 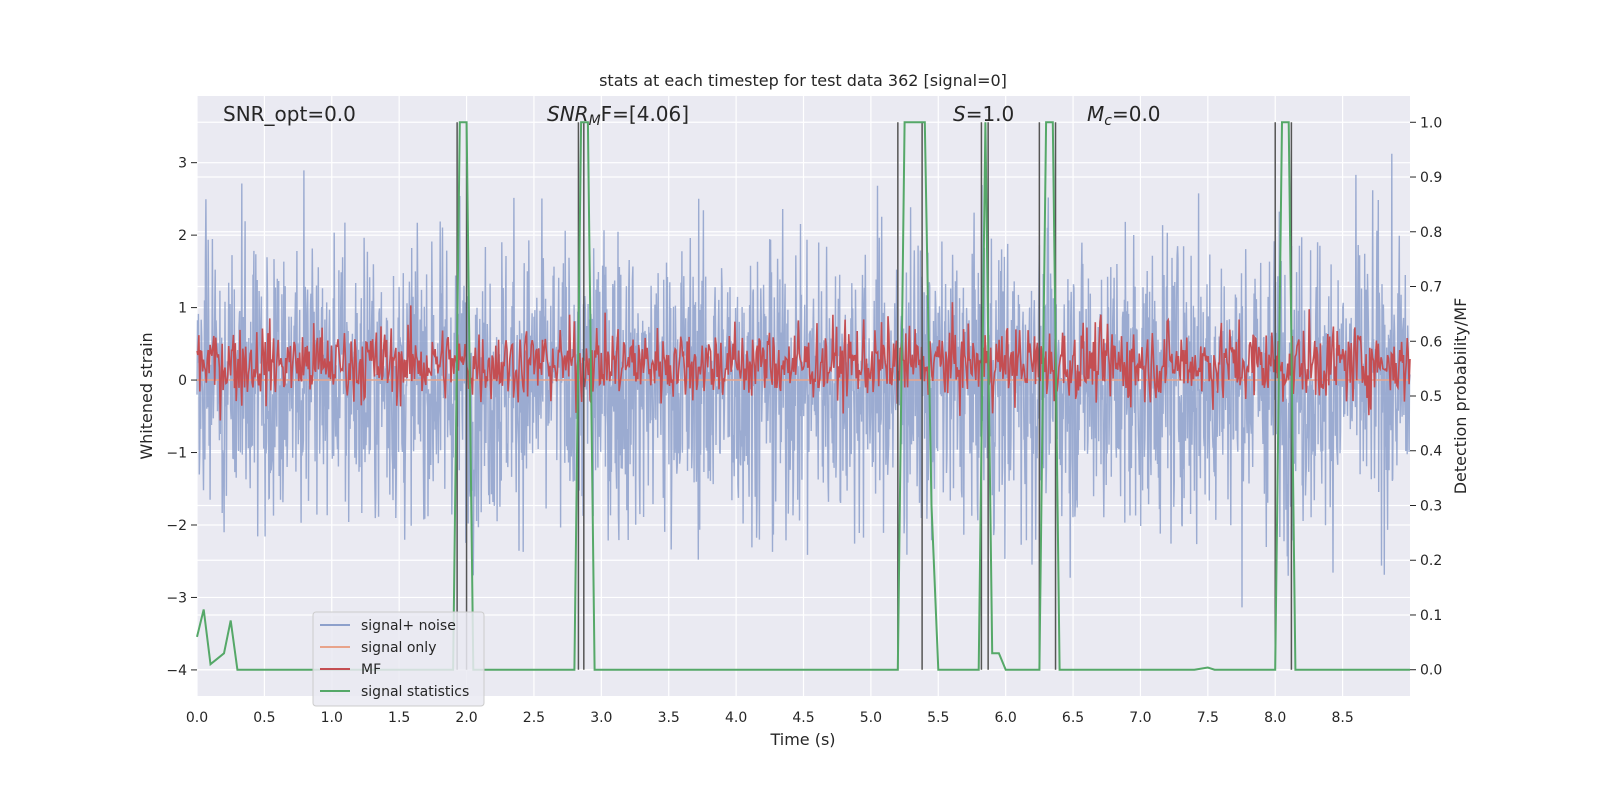 I want to click on x-tick-label: 0.0, so click(x=197, y=718).